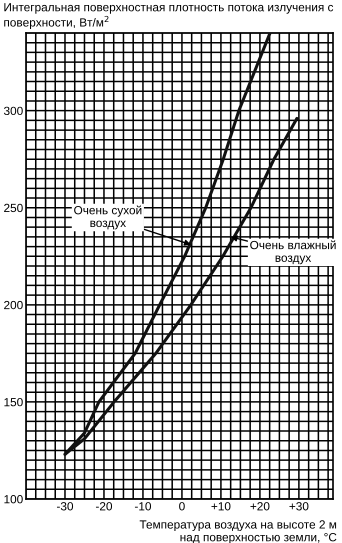 The height and width of the screenshot is (543, 342). Describe the element at coordinates (13, 111) in the screenshot. I see `y-tick-label: 300` at that location.